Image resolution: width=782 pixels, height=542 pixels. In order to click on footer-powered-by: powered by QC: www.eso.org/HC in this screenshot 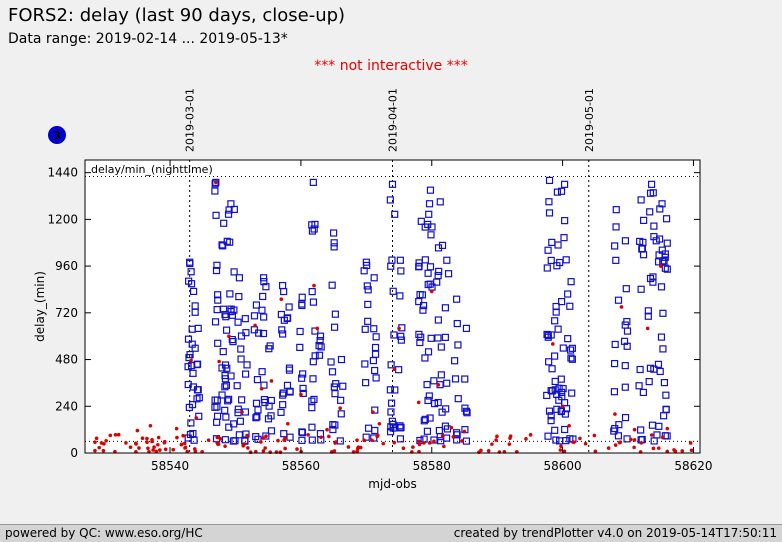, I will do `click(104, 533)`.